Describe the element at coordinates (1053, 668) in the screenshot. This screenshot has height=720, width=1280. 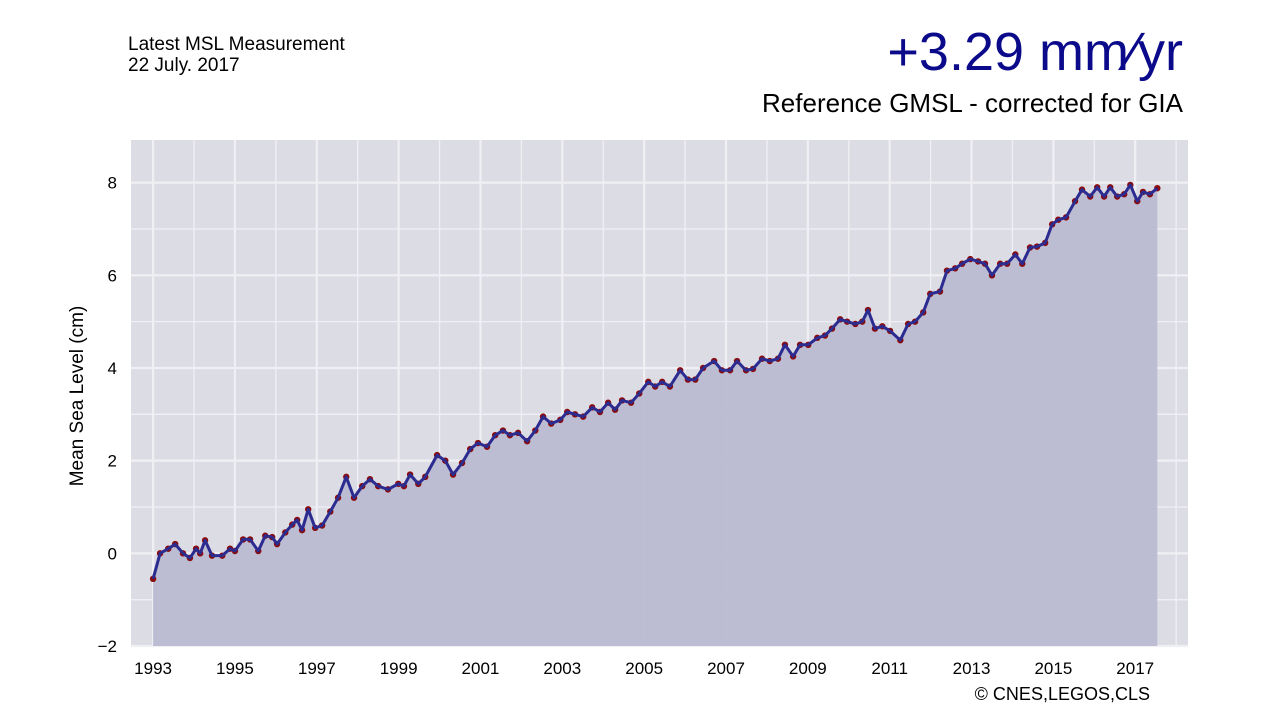
I see `x-tick-label: 2015` at that location.